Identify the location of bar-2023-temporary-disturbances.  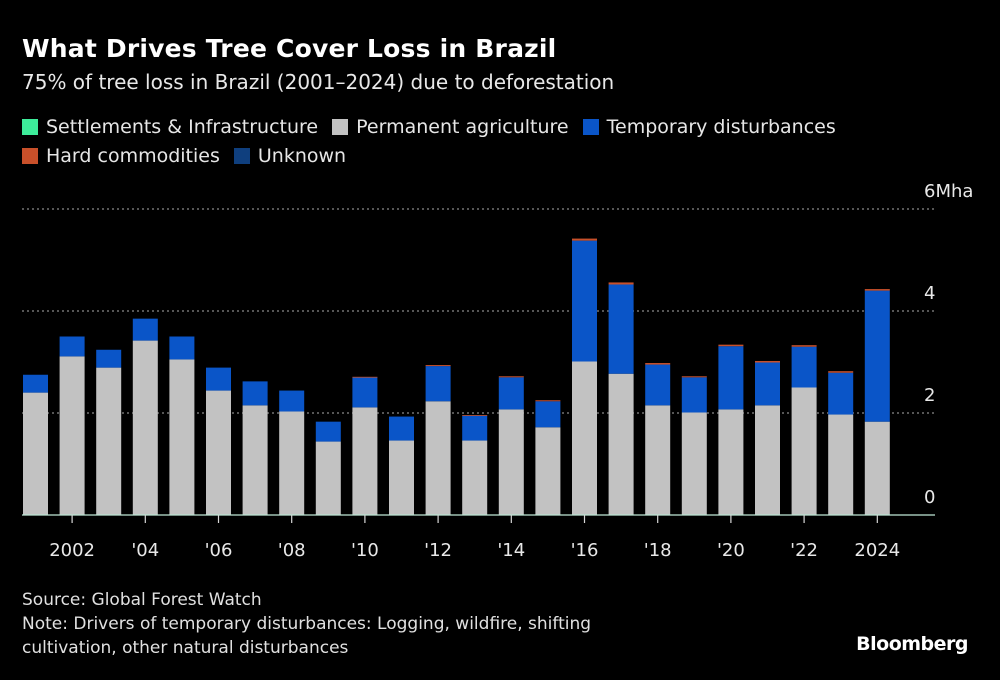
(841, 393).